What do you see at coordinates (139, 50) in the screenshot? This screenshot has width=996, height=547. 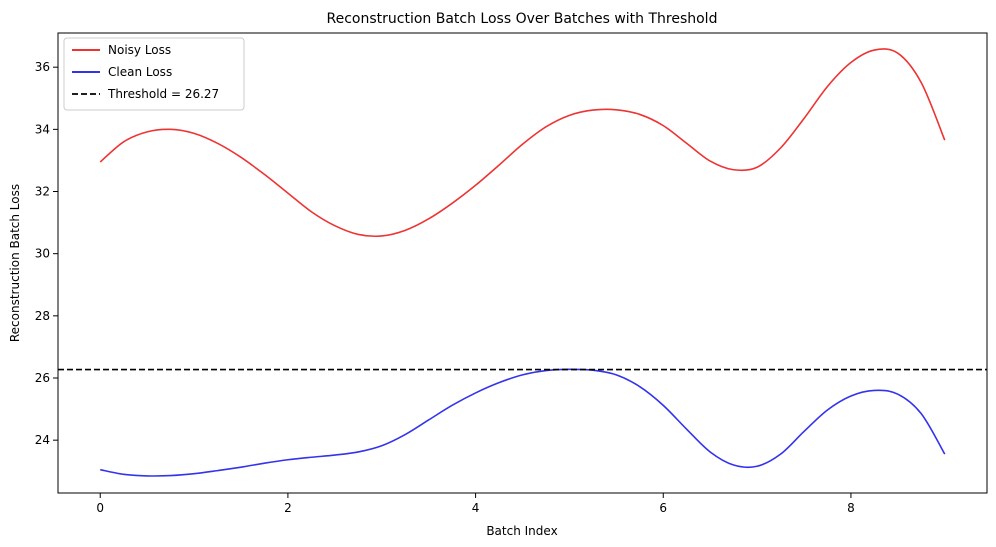 I see `legend-label-noisy-loss: Noisy Loss` at bounding box center [139, 50].